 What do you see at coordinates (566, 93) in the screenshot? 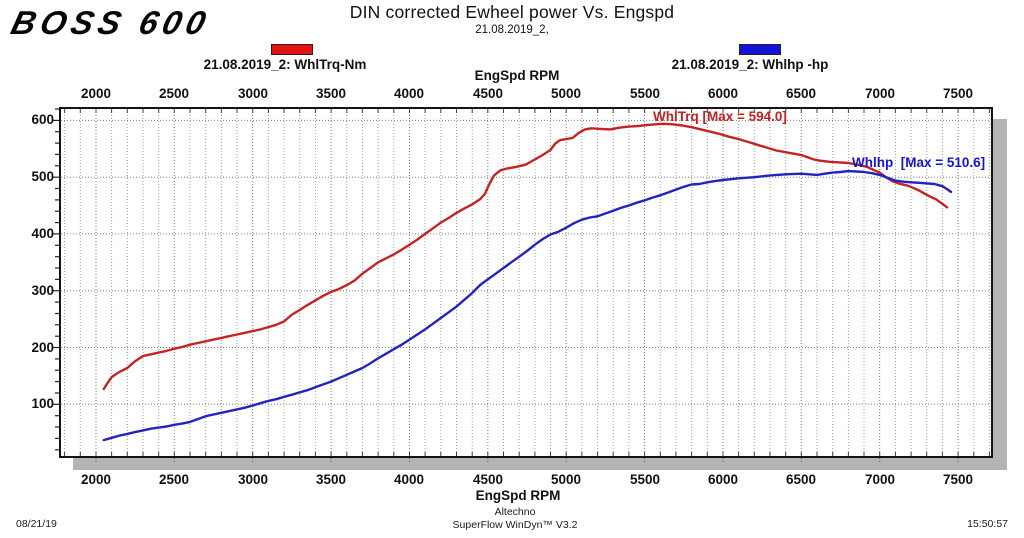
I see `x-tick-label-top: 5000` at bounding box center [566, 93].